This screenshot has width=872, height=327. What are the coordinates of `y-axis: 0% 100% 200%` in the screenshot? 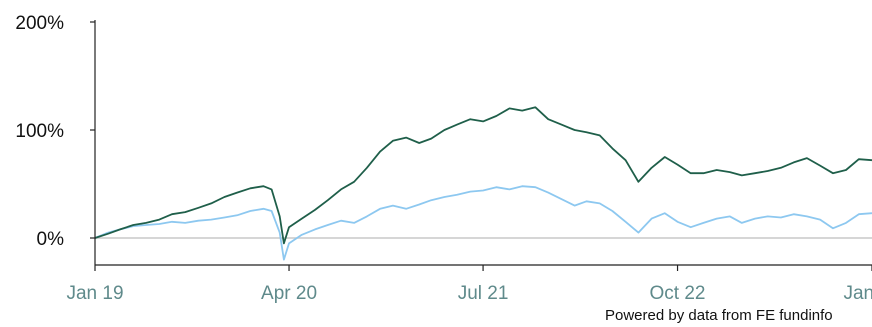 It's located at (55, 139).